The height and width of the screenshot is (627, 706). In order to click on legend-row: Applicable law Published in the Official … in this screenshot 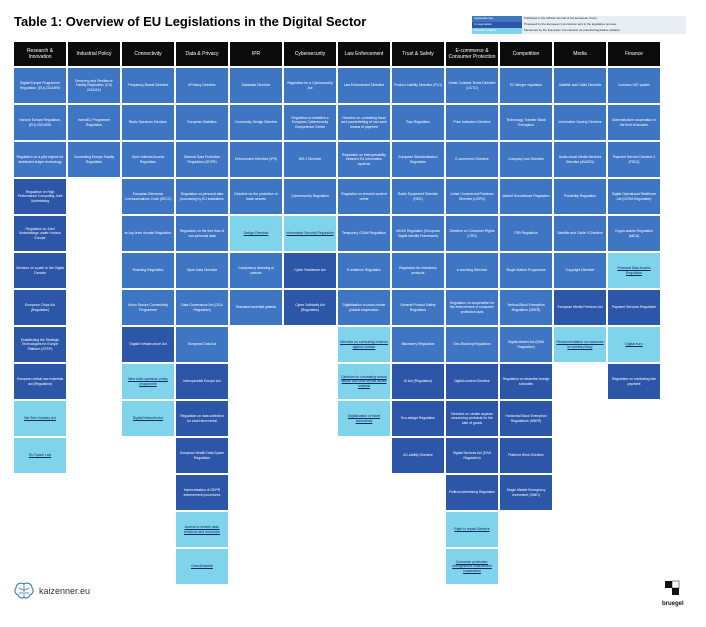, I will do `click(579, 19)`.